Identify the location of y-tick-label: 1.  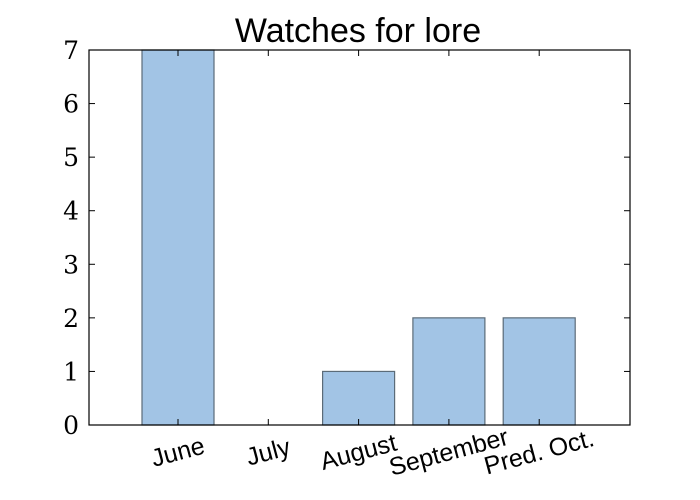
(71, 371).